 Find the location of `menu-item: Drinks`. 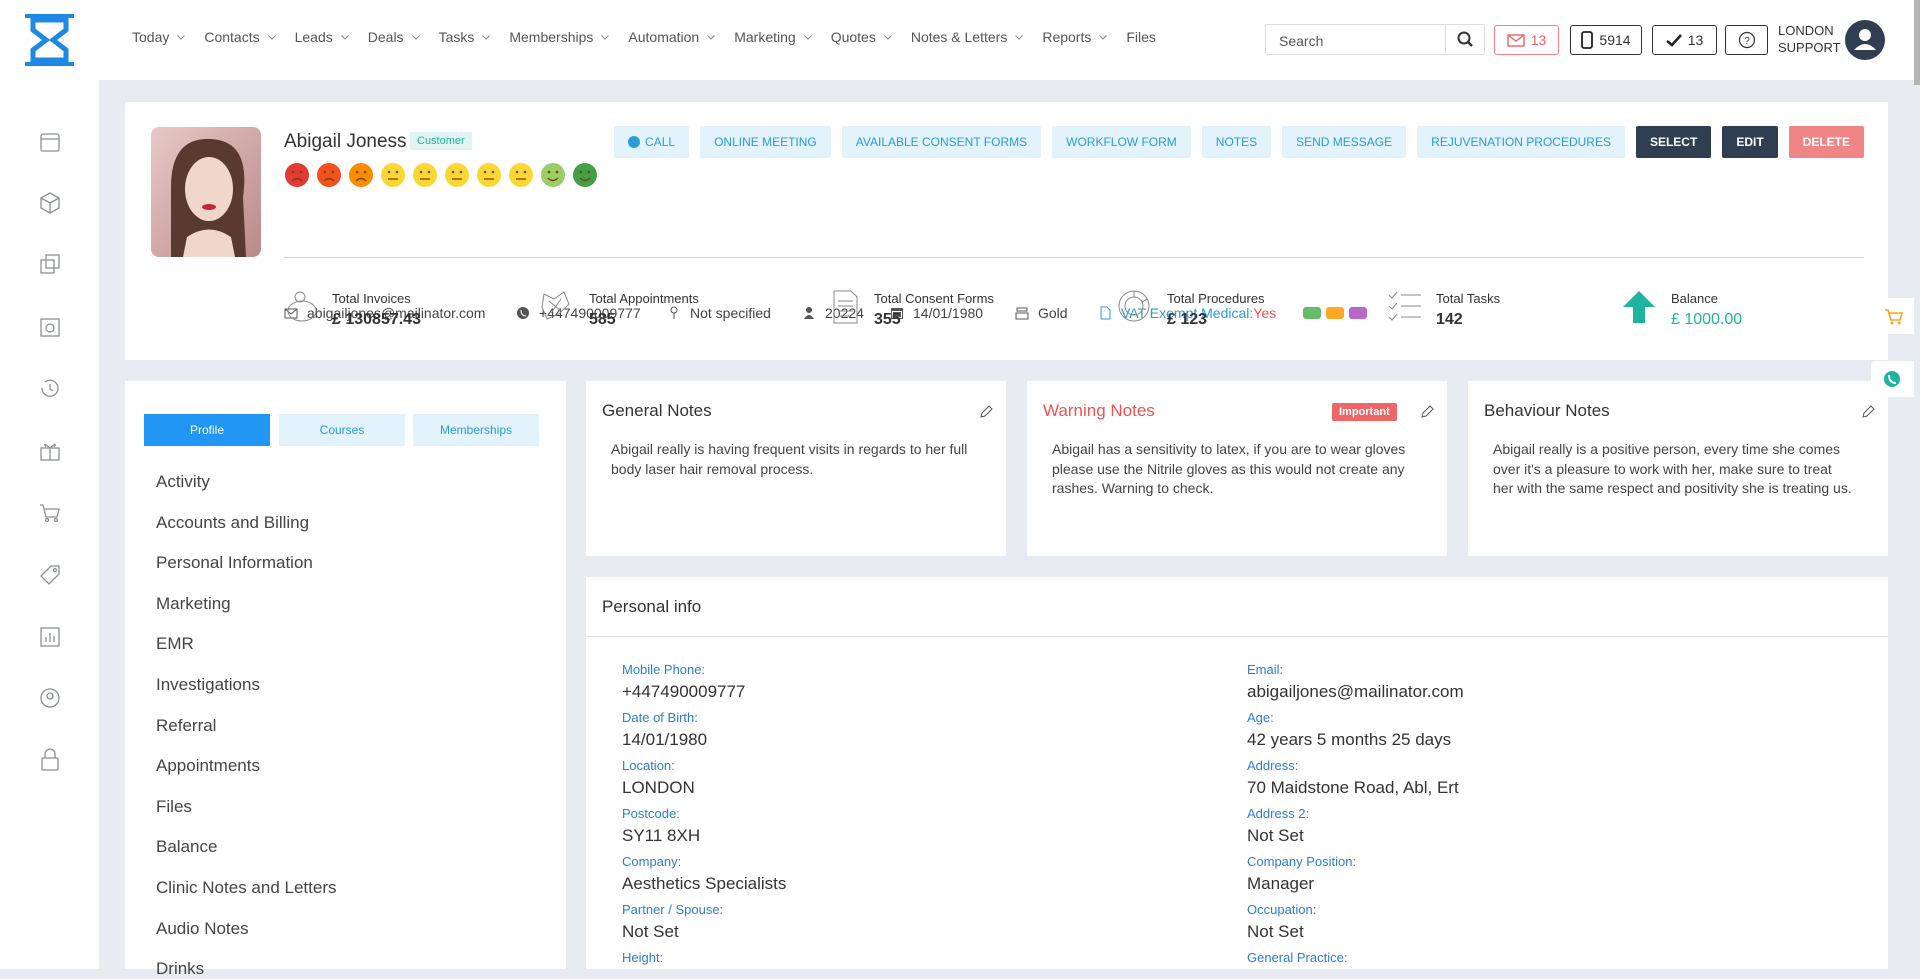

menu-item: Drinks is located at coordinates (180, 969).